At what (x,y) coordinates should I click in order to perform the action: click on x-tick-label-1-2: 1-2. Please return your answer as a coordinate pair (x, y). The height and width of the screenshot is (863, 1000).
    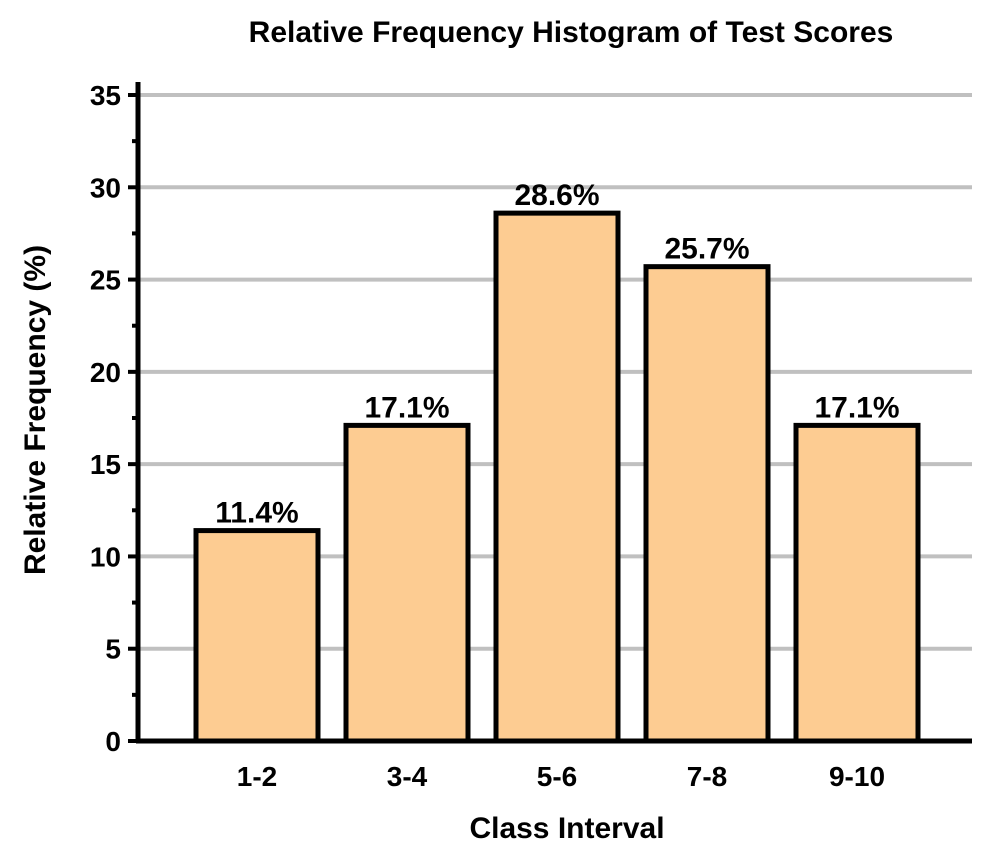
    Looking at the image, I should click on (257, 776).